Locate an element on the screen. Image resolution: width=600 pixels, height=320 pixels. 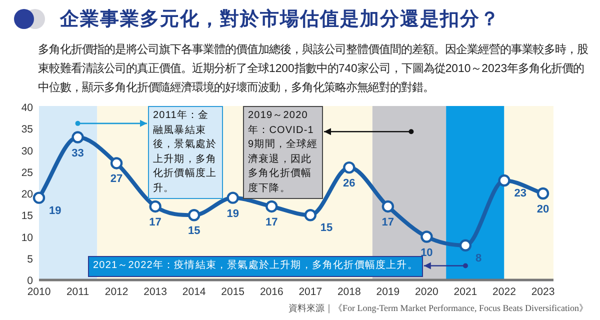
x-tick-label: 2020 is located at coordinates (427, 292).